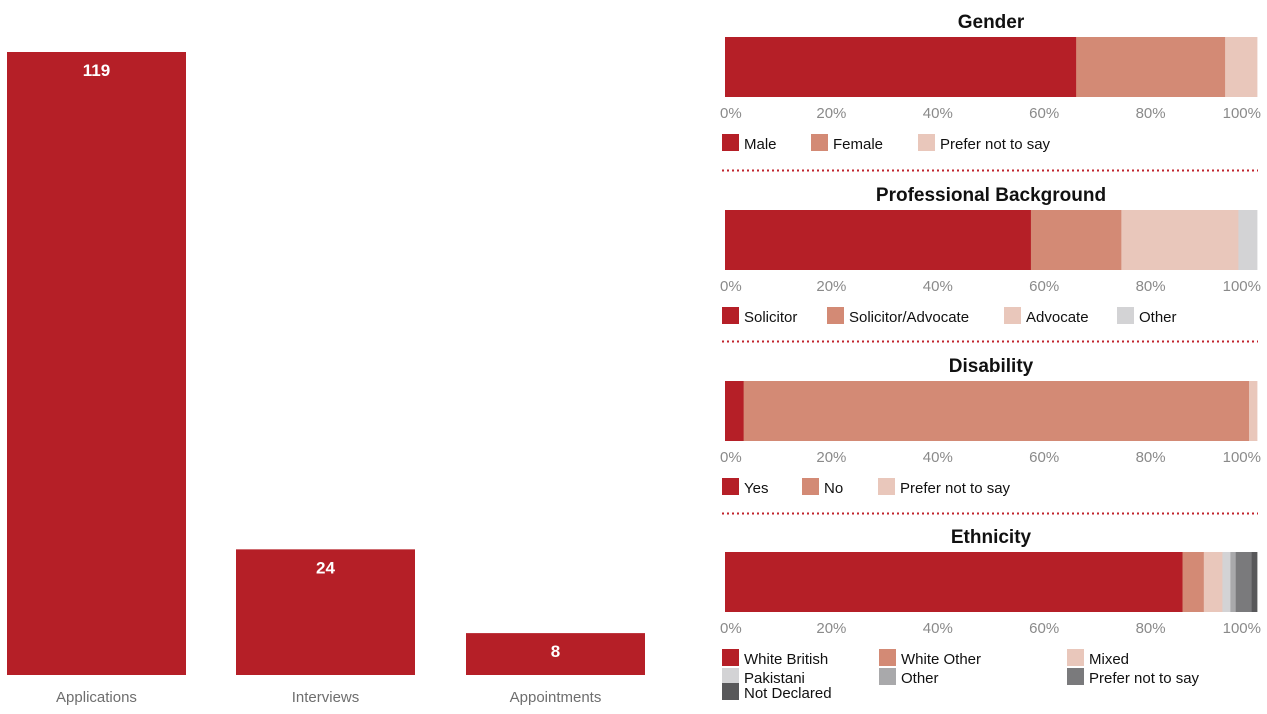  Describe the element at coordinates (1180, 240) in the screenshot. I see `segment-advocate` at that location.